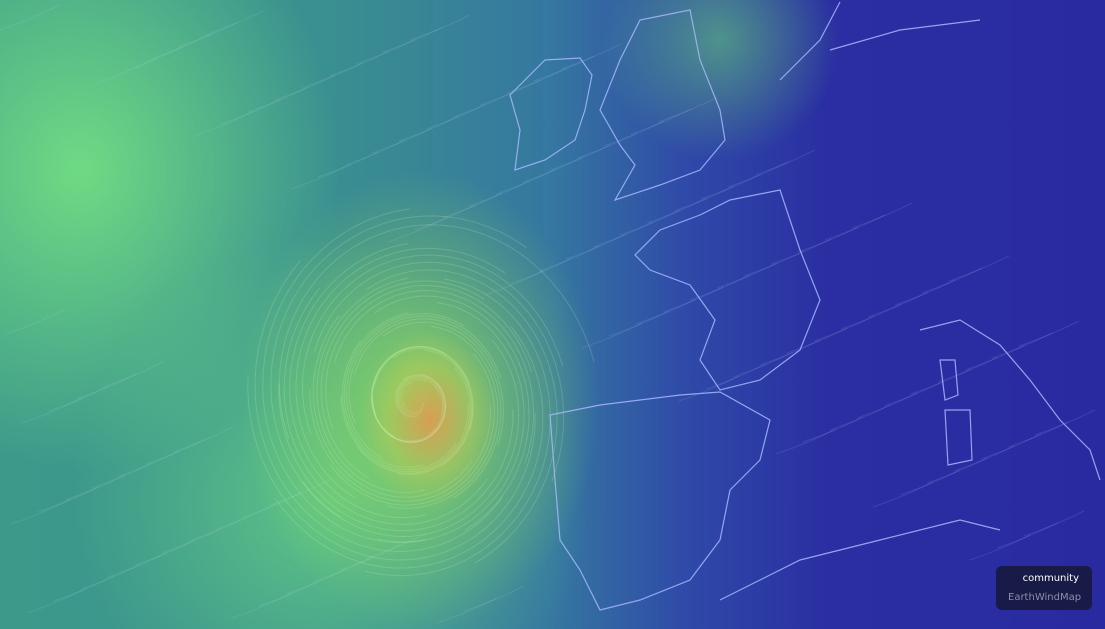  I want to click on brand-label: EarthWindMap, so click(1045, 597).